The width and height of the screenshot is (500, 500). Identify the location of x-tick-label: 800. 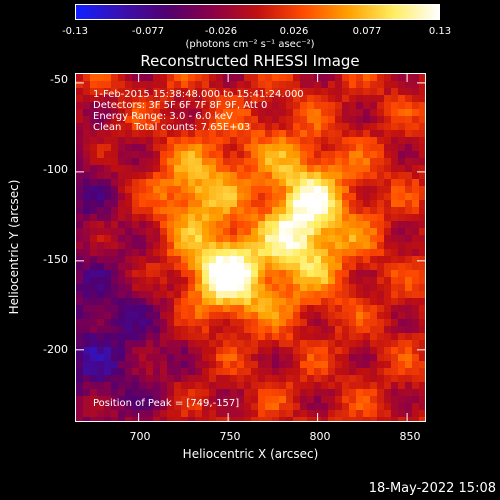
(320, 436).